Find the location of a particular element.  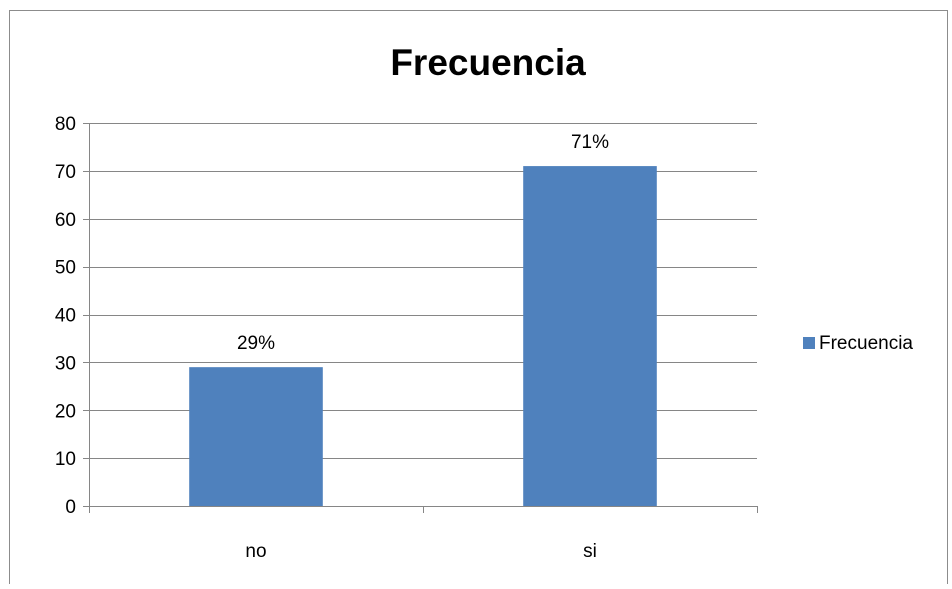

data-labels: 29% 71% is located at coordinates (423, 243).